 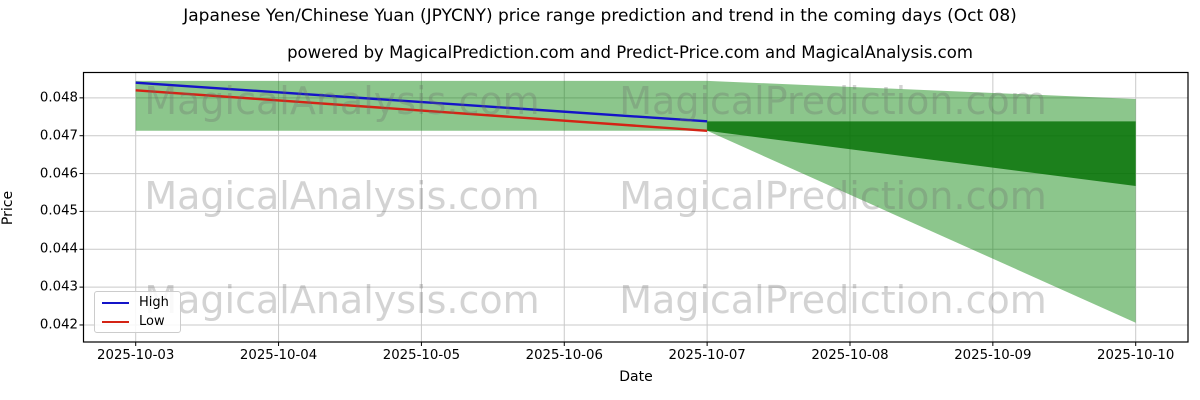 I want to click on high-line, so click(x=421, y=102).